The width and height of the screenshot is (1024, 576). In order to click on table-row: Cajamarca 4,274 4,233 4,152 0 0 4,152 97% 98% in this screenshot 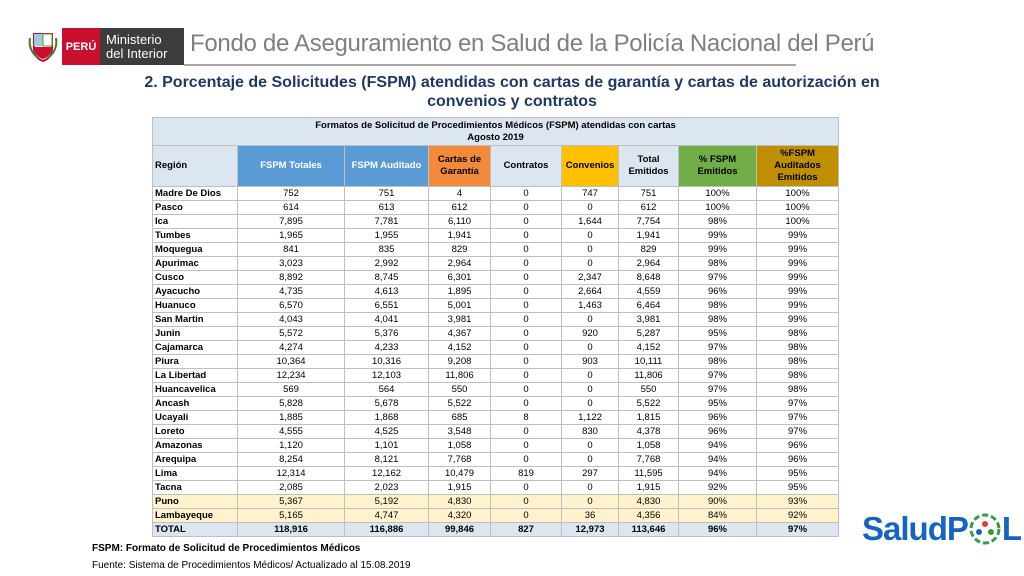, I will do `click(496, 347)`.